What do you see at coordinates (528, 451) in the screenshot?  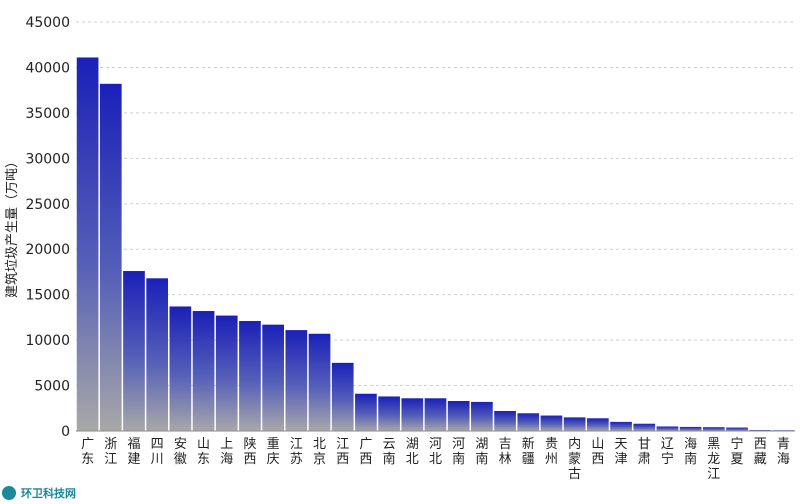 I see `x-tick-label: 新疆` at bounding box center [528, 451].